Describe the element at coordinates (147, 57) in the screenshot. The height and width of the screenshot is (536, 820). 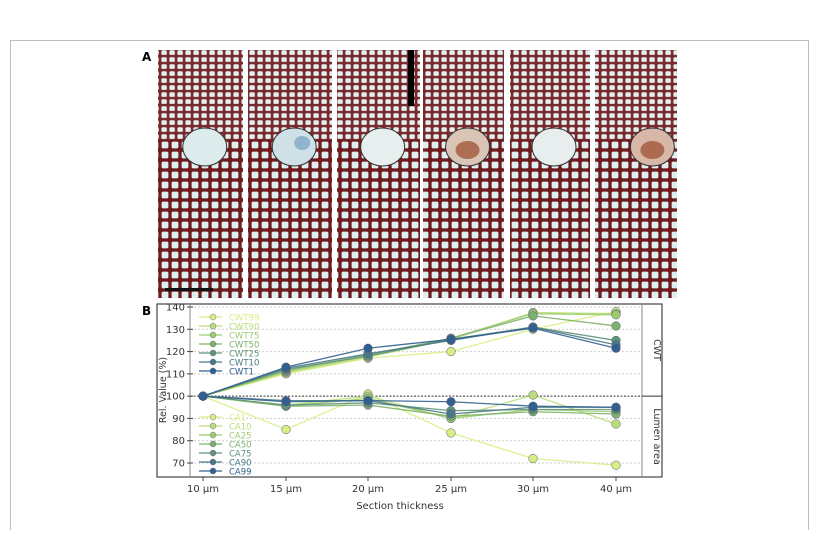
I see `panel-a-label: A` at that location.